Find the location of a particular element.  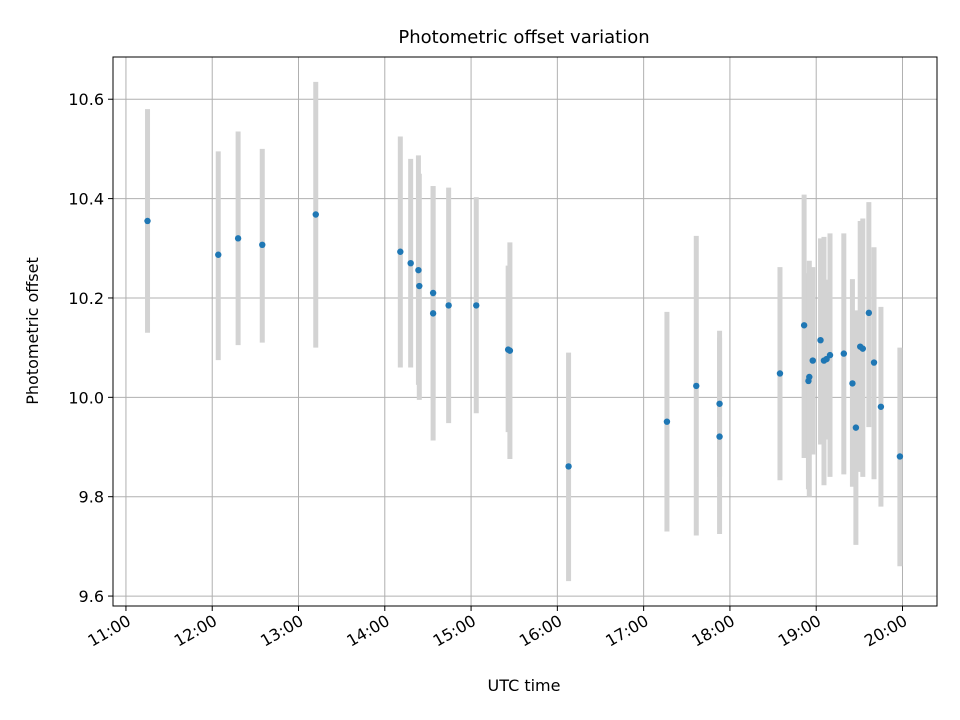

y-tick-label: 10.6 is located at coordinates (86, 99).